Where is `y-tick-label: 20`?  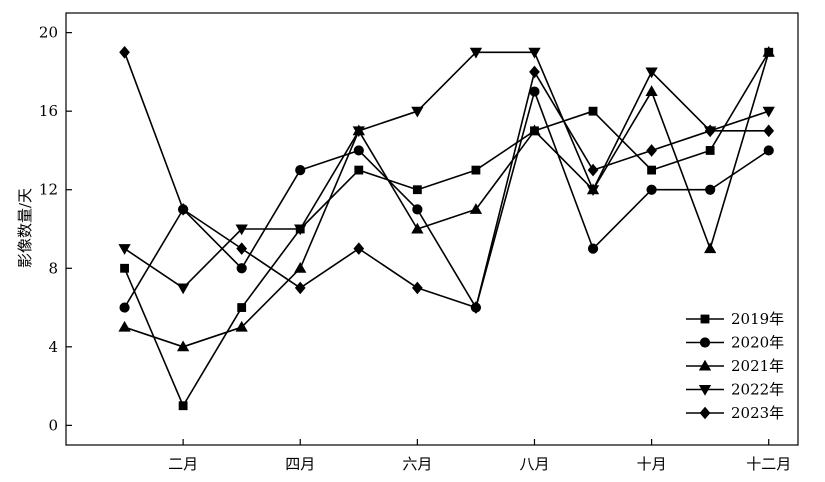
y-tick-label: 20 is located at coordinates (48, 33).